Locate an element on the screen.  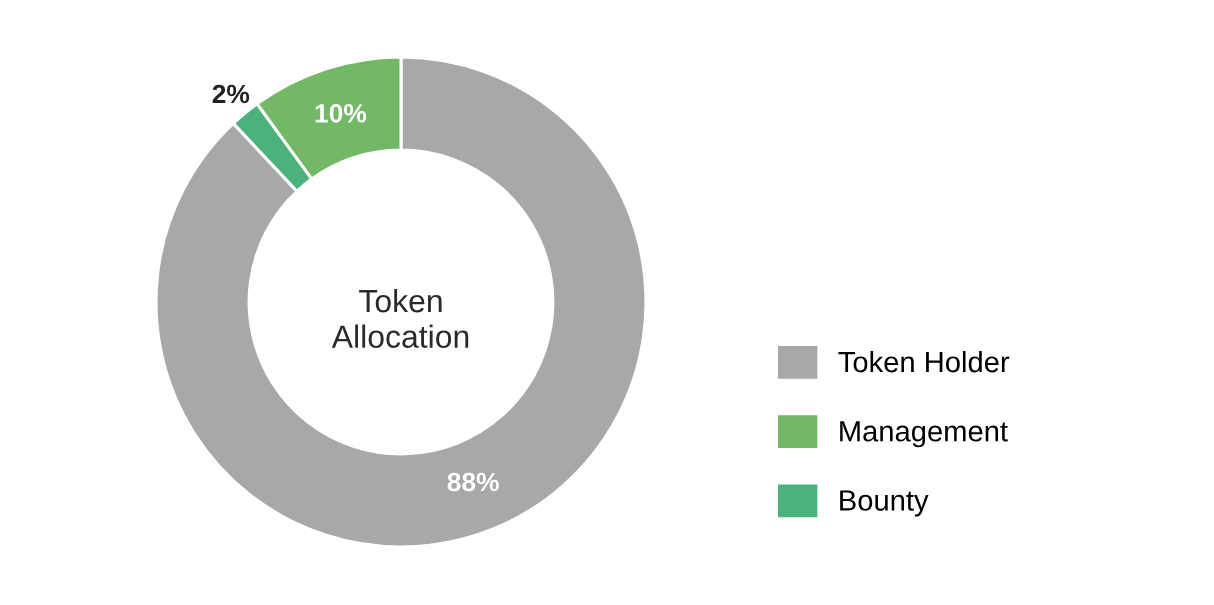
legend-label: Bounty is located at coordinates (884, 503).